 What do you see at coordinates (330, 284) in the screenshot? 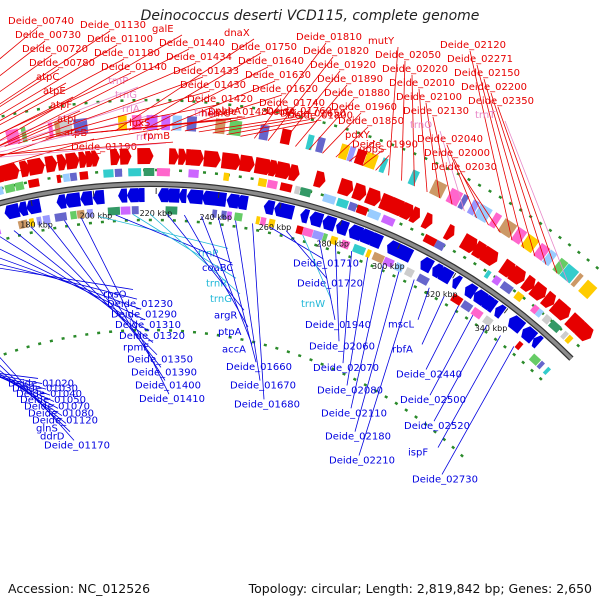
I see `bottom-gene-label-31: Deide_01720` at bounding box center [330, 284].